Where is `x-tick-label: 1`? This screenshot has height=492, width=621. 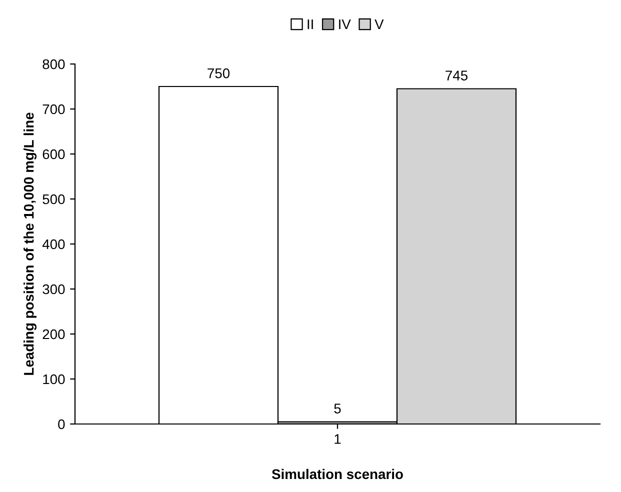 x-tick-label: 1 is located at coordinates (337, 439).